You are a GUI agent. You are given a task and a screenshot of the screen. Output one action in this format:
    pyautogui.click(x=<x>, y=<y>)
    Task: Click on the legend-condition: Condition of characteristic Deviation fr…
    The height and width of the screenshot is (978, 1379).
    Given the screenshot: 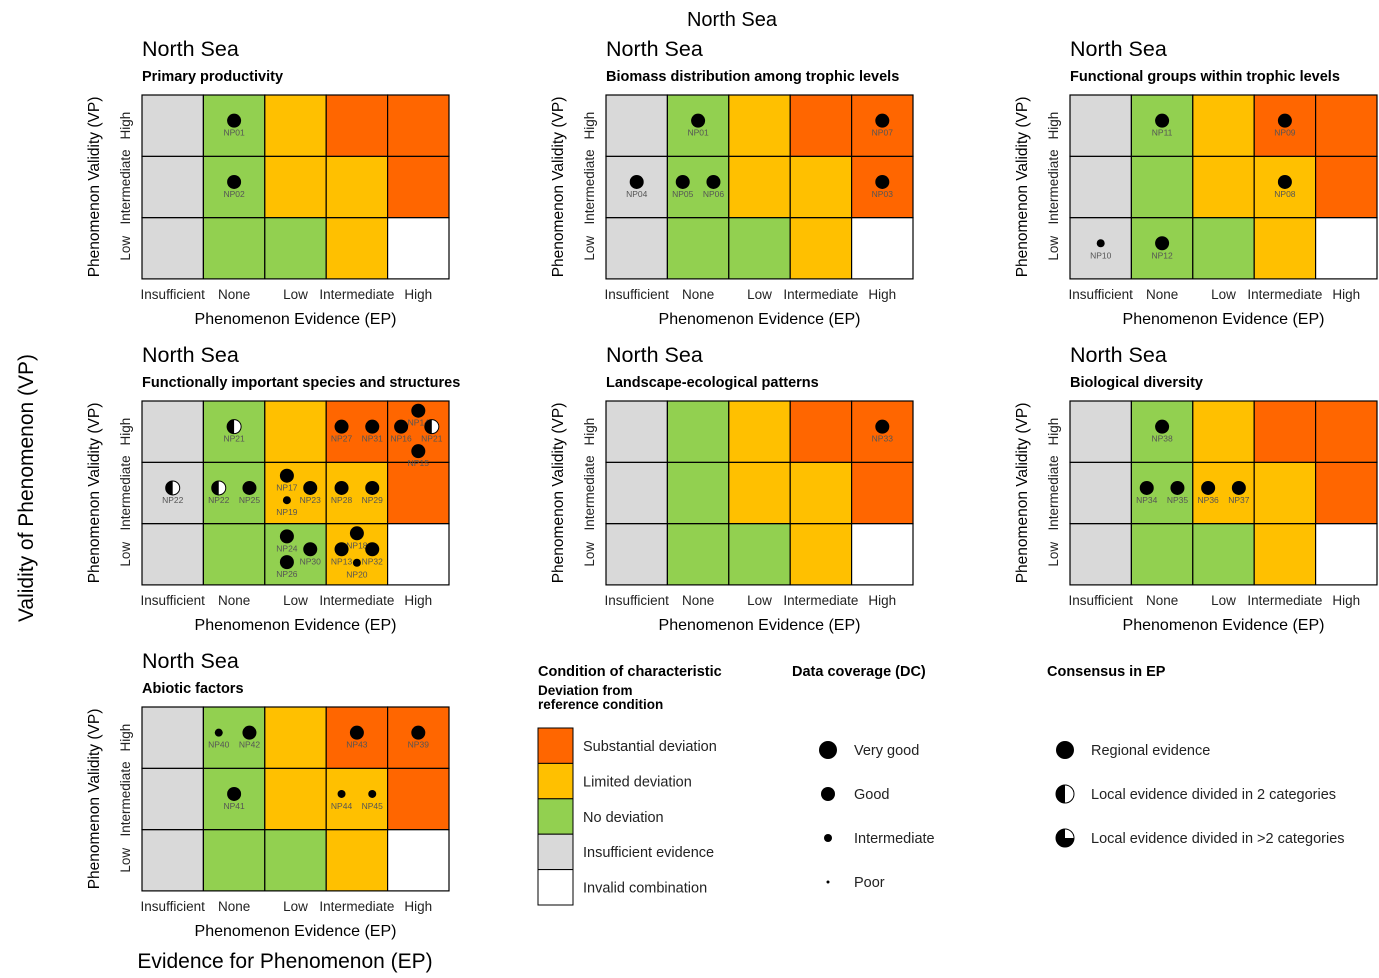 What is the action you would take?
    pyautogui.click(x=629, y=785)
    